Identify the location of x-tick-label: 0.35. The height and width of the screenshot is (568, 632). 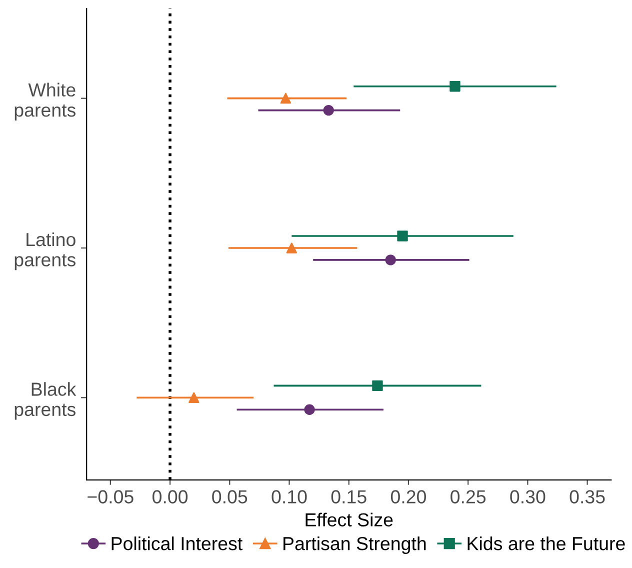
(587, 497).